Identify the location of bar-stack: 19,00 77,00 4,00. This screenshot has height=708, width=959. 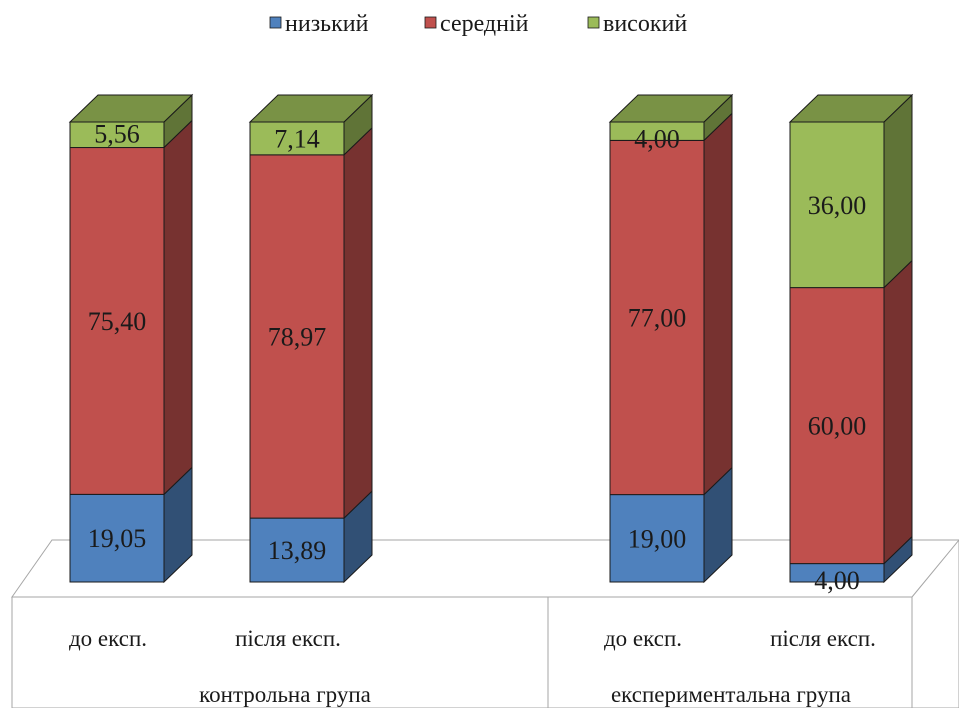
(671, 338).